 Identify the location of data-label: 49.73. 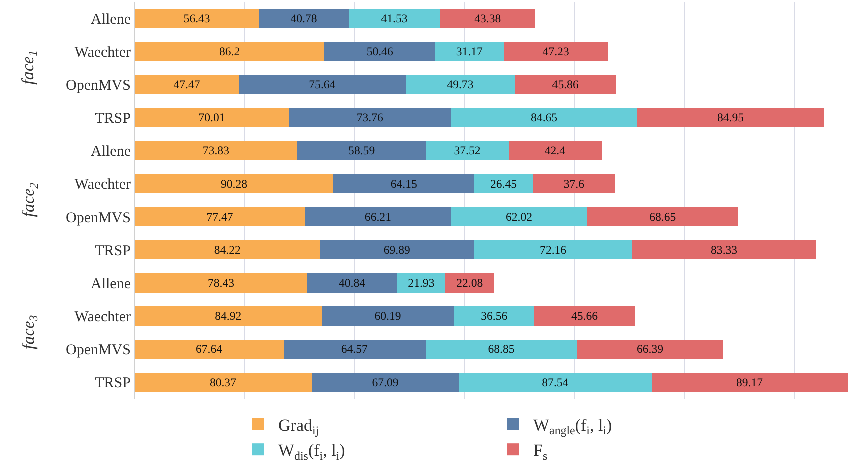
(460, 85).